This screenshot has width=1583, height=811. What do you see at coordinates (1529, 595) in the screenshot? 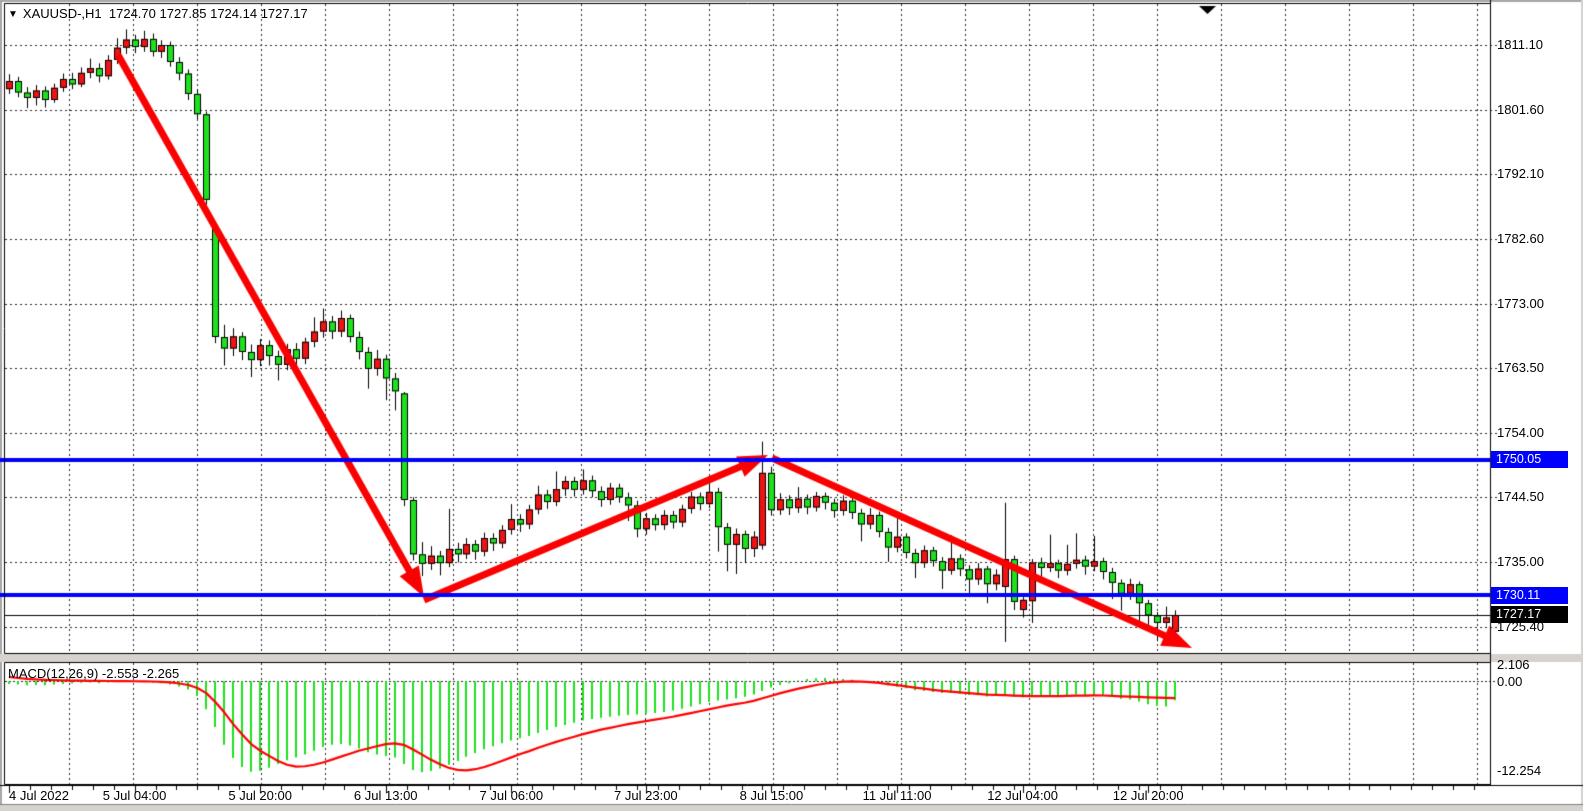
I see `price-badge: 1730.11` at bounding box center [1529, 595].